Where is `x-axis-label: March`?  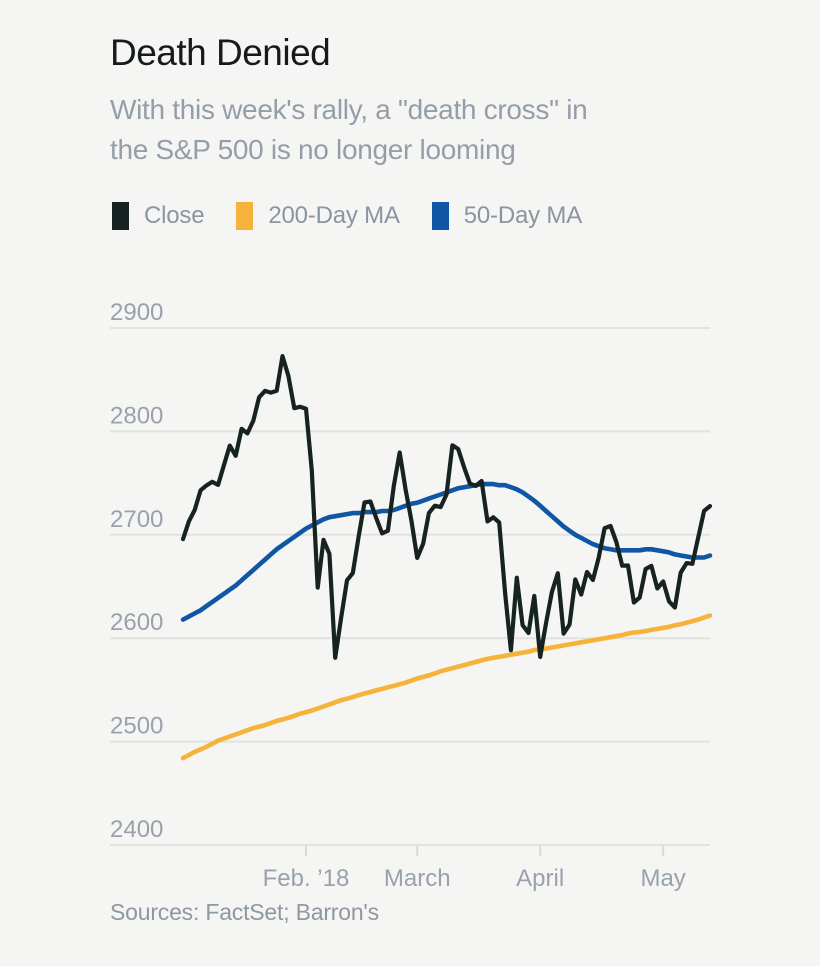
x-axis-label: March is located at coordinates (417, 878).